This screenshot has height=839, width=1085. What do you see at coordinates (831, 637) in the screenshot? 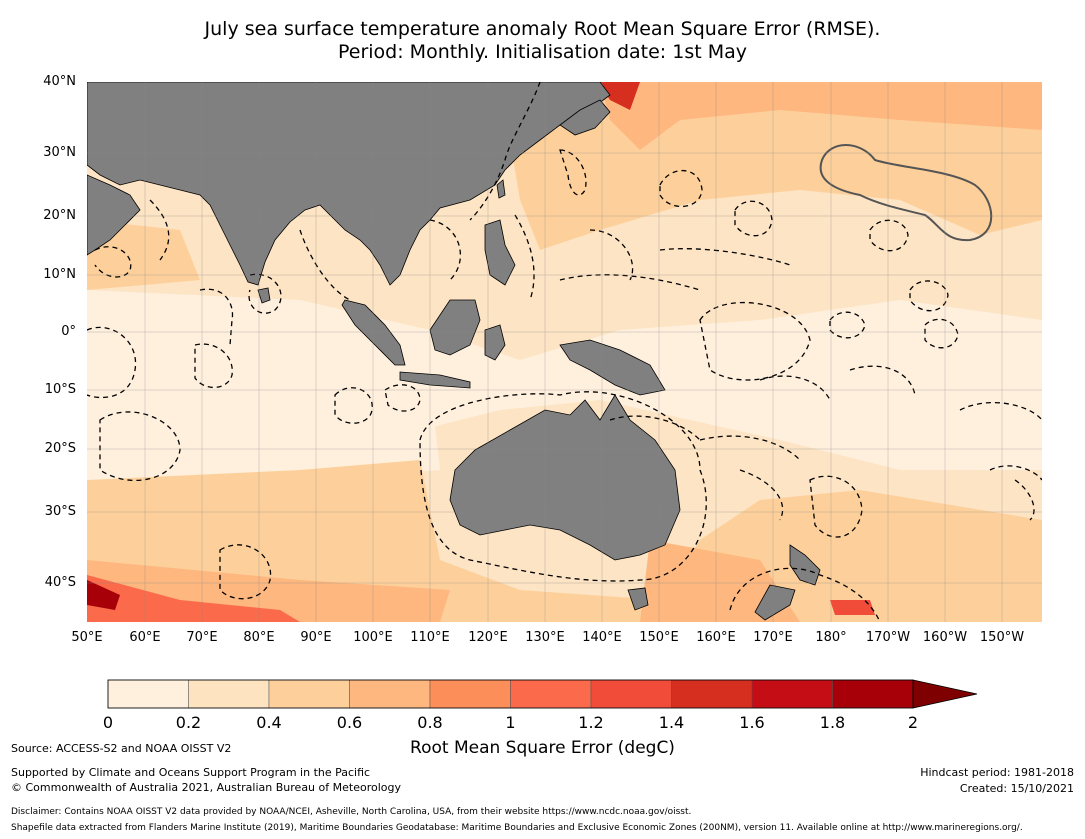
I see `lon-label-180: 180°` at bounding box center [831, 637].